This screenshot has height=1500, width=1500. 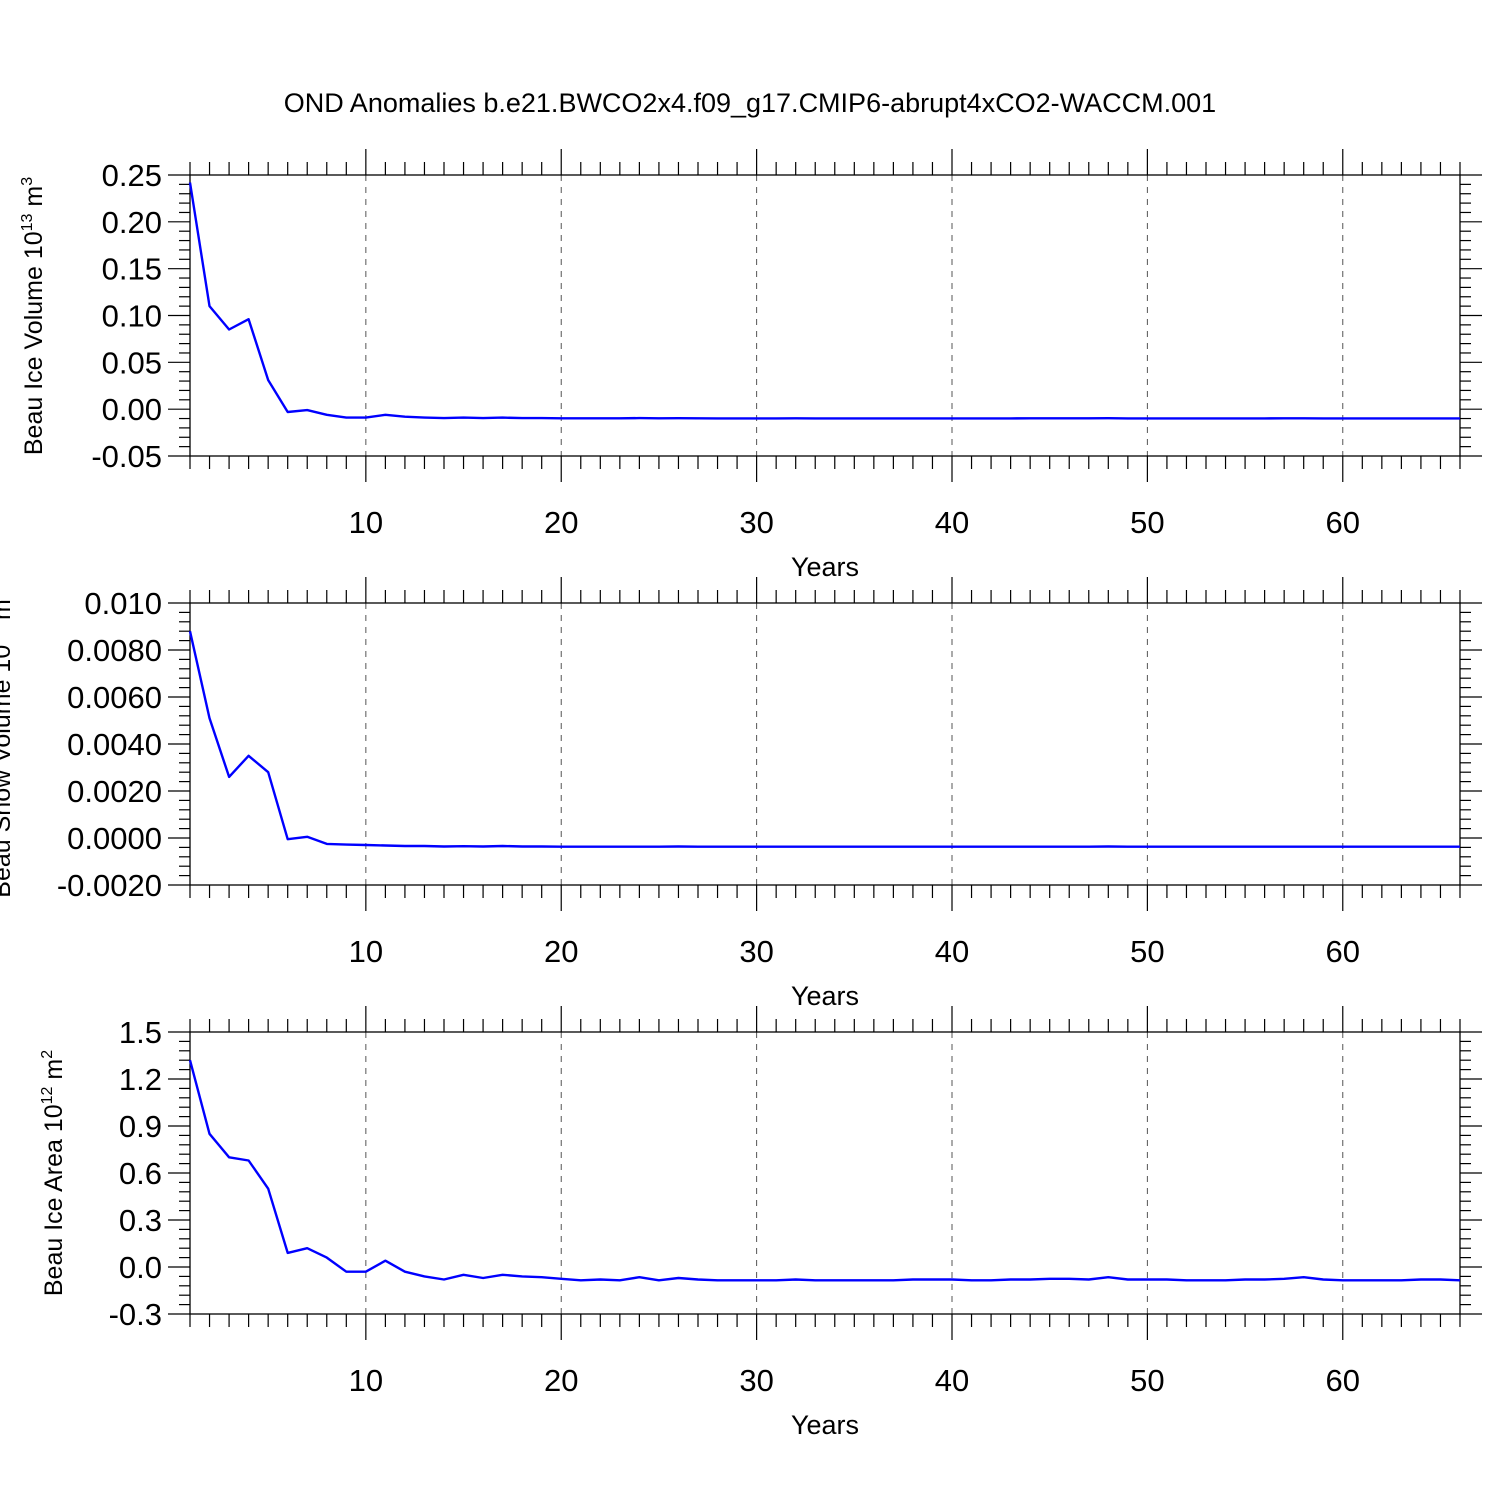 What do you see at coordinates (114, 791) in the screenshot?
I see `y-tick-label: 0.0020` at bounding box center [114, 791].